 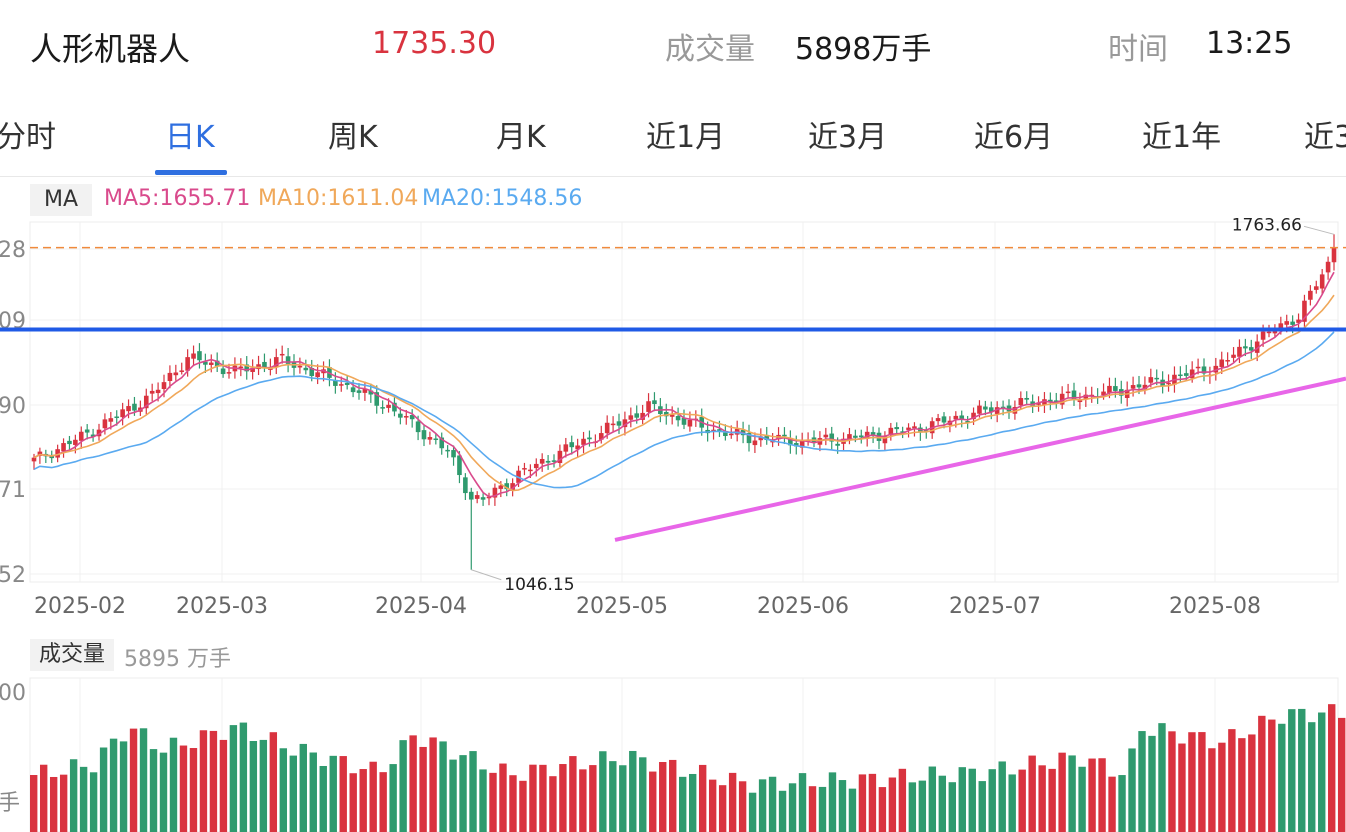 I want to click on x-tick-label: 2025-03, so click(x=222, y=606).